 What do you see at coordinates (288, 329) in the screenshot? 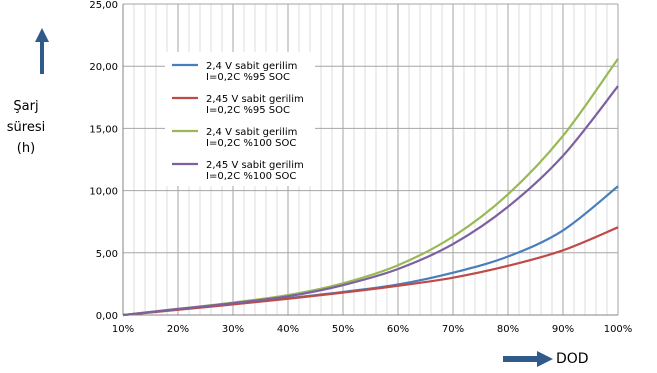
I see `x-tick-label: 40%` at bounding box center [288, 329].